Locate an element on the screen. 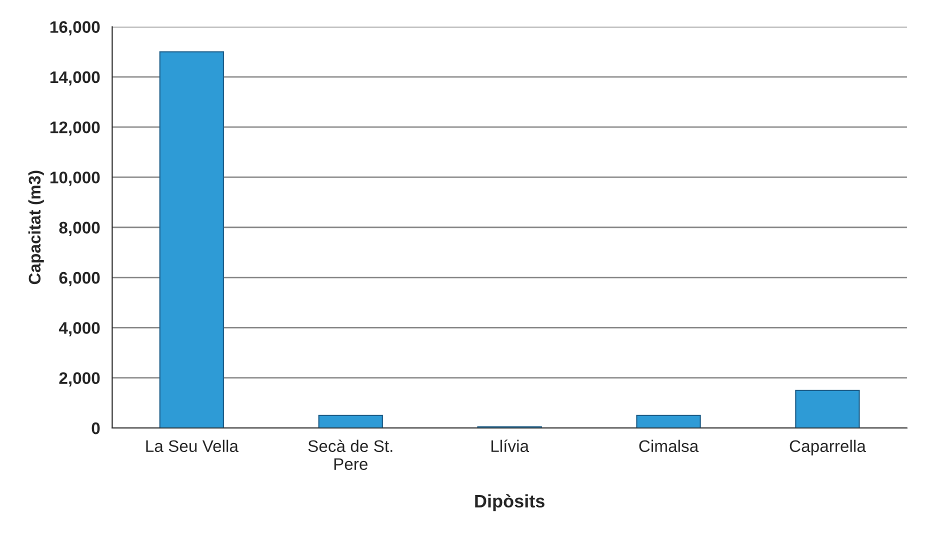 Image resolution: width=935 pixels, height=535 pixels. y-tick-label: 14,000 is located at coordinates (75, 78).